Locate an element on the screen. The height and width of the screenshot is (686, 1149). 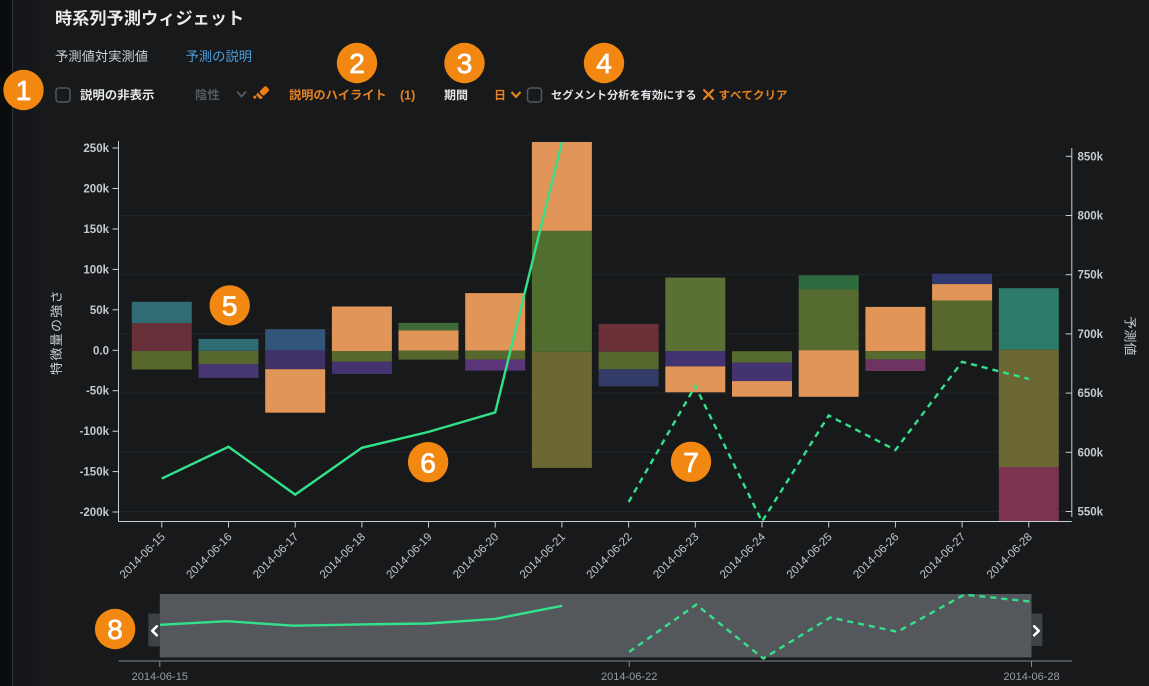
svg-text: 250k is located at coordinates (96, 149).